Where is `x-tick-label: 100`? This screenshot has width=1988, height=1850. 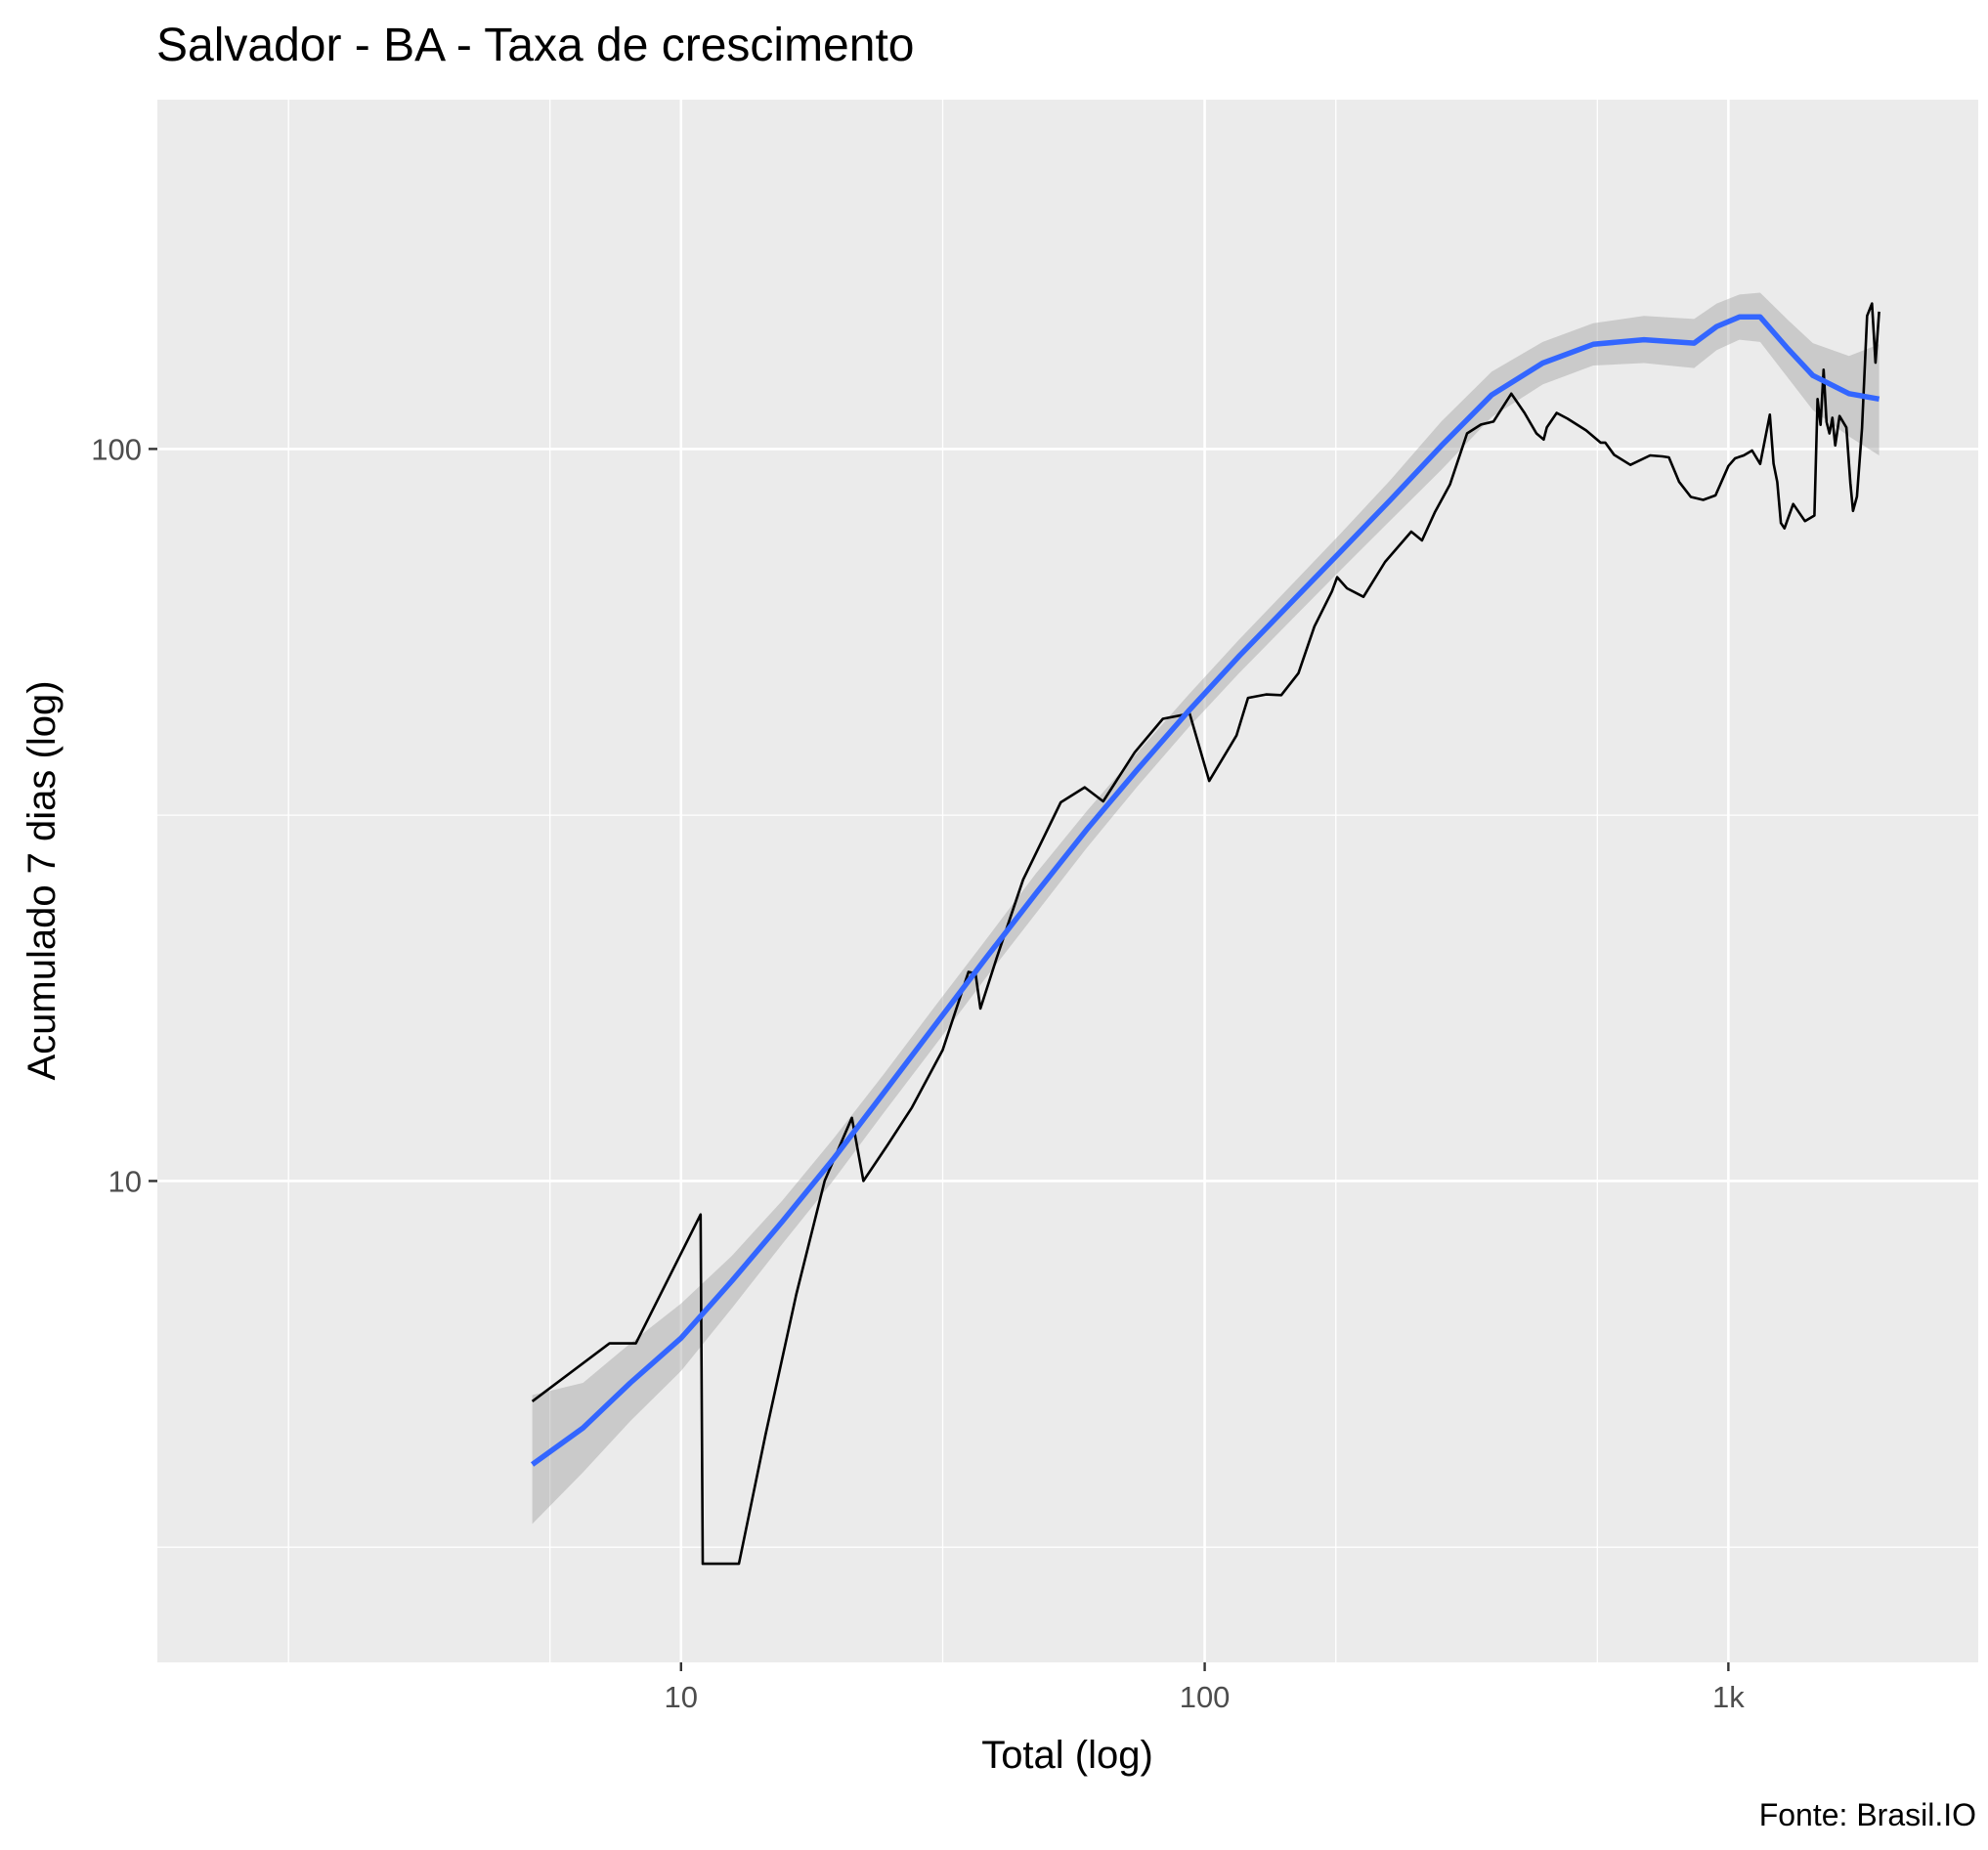
x-tick-label: 100 is located at coordinates (1205, 1697).